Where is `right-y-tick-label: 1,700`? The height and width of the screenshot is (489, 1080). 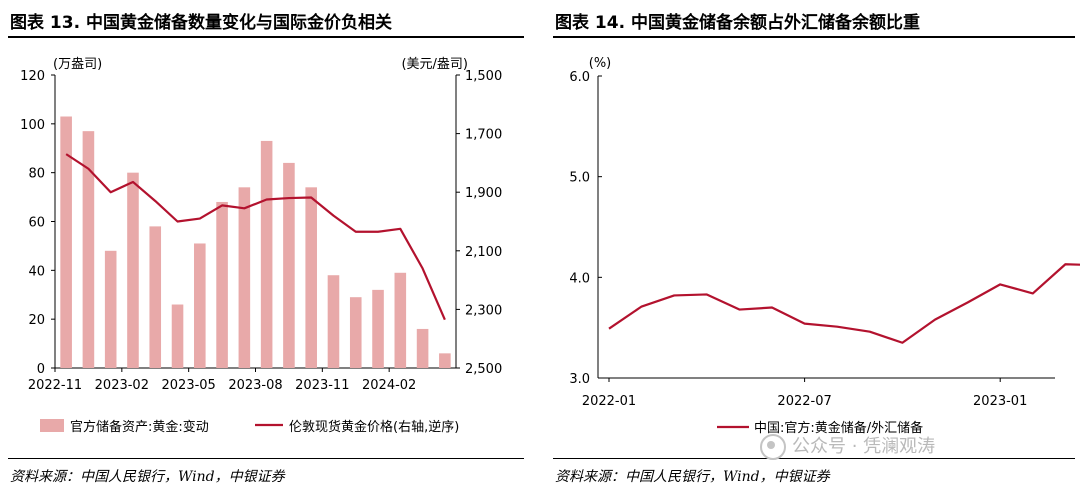 right-y-tick-label: 1,700 is located at coordinates (483, 135).